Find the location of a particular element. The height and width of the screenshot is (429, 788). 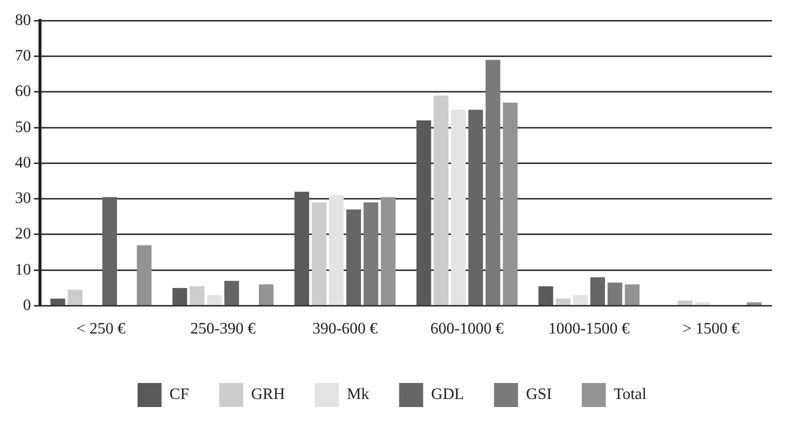

x-tick-label: 390-600 € is located at coordinates (345, 329).